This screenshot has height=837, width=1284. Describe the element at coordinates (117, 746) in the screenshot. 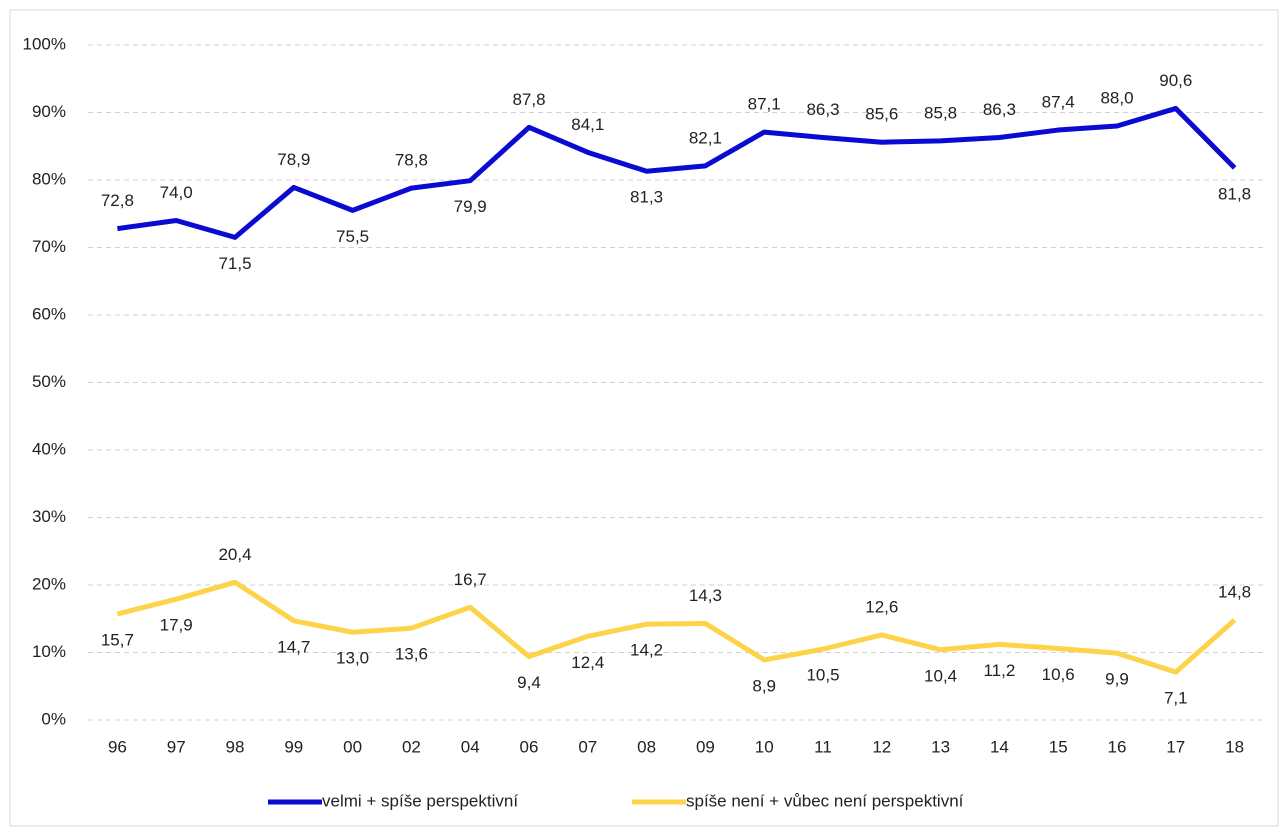

I see `x-tick-label: 96` at that location.